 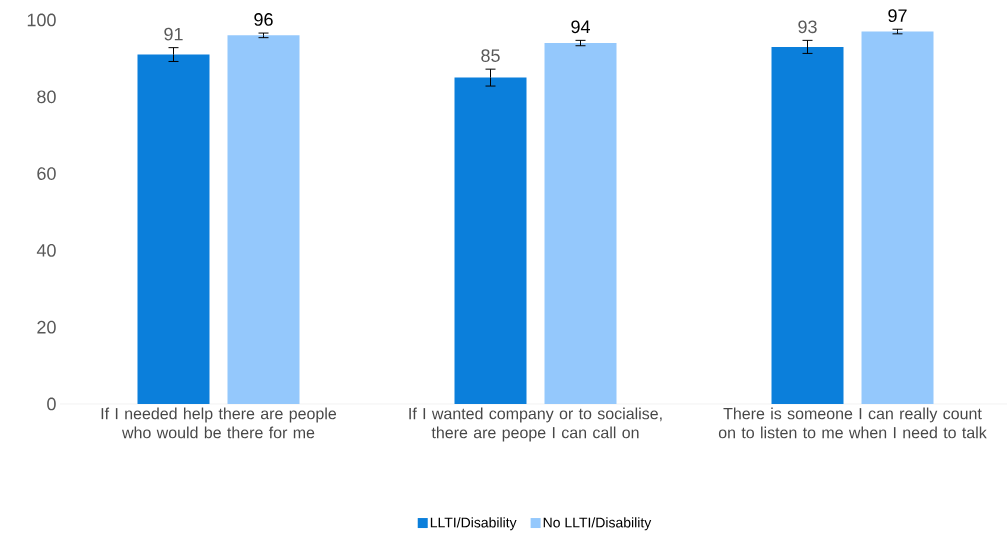 What do you see at coordinates (535, 424) in the screenshot?
I see `x-tick-label: If I wanted company or to socialise, there are peope I can call on` at bounding box center [535, 424].